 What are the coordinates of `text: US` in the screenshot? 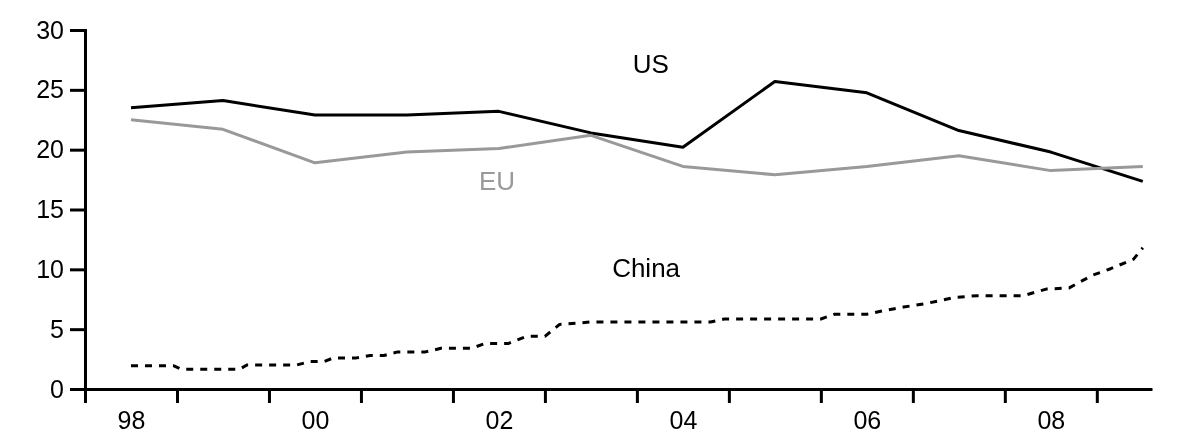 It's located at (650, 63).